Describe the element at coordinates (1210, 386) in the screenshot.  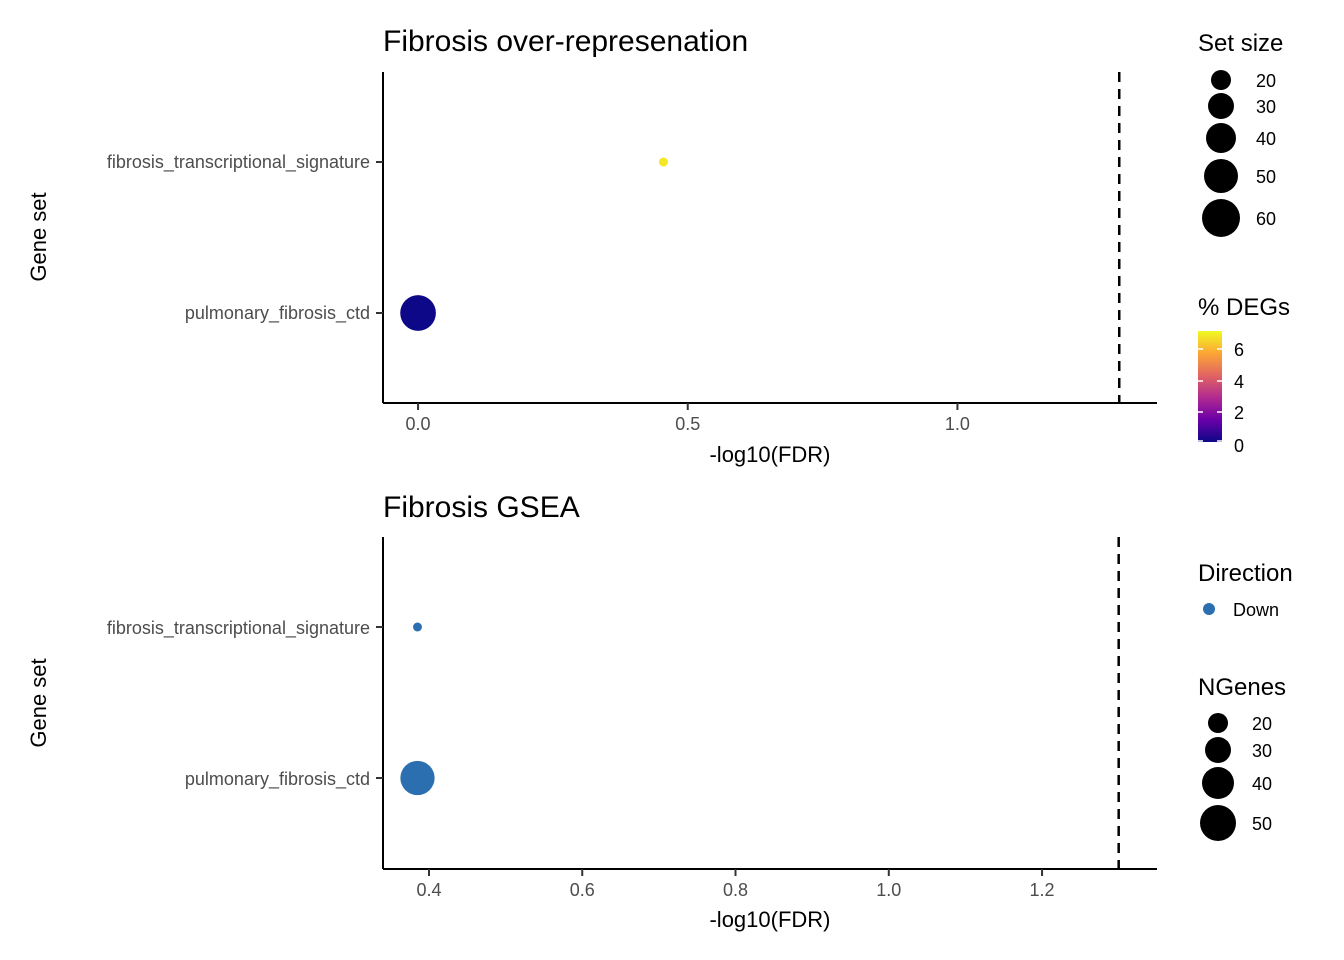
I see `pct-degs-colorbar` at that location.